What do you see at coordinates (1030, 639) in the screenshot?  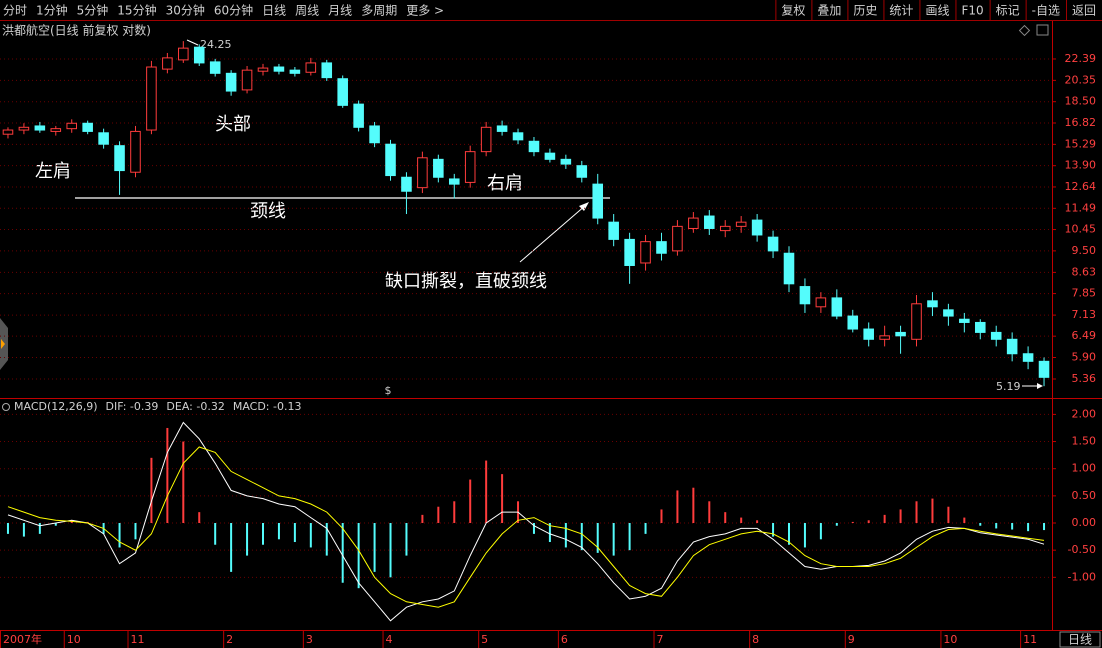 I see `x-tick-label: 11` at bounding box center [1030, 639].